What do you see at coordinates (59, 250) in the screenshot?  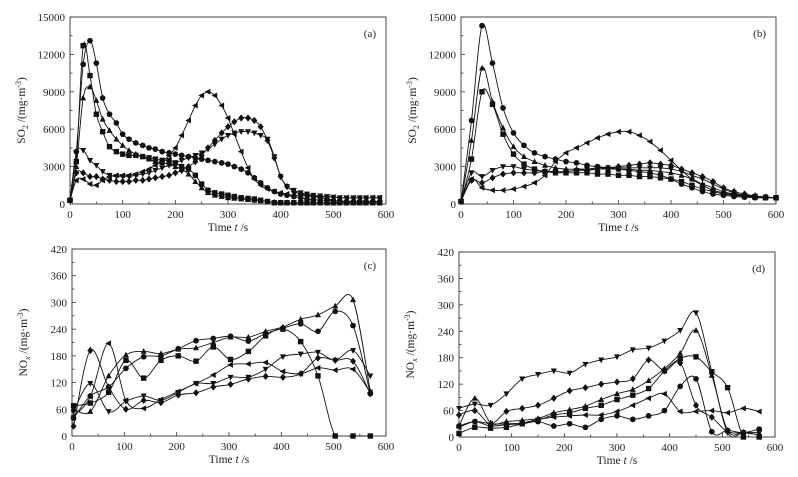 I see `y-tick-label: 420` at bounding box center [59, 250].